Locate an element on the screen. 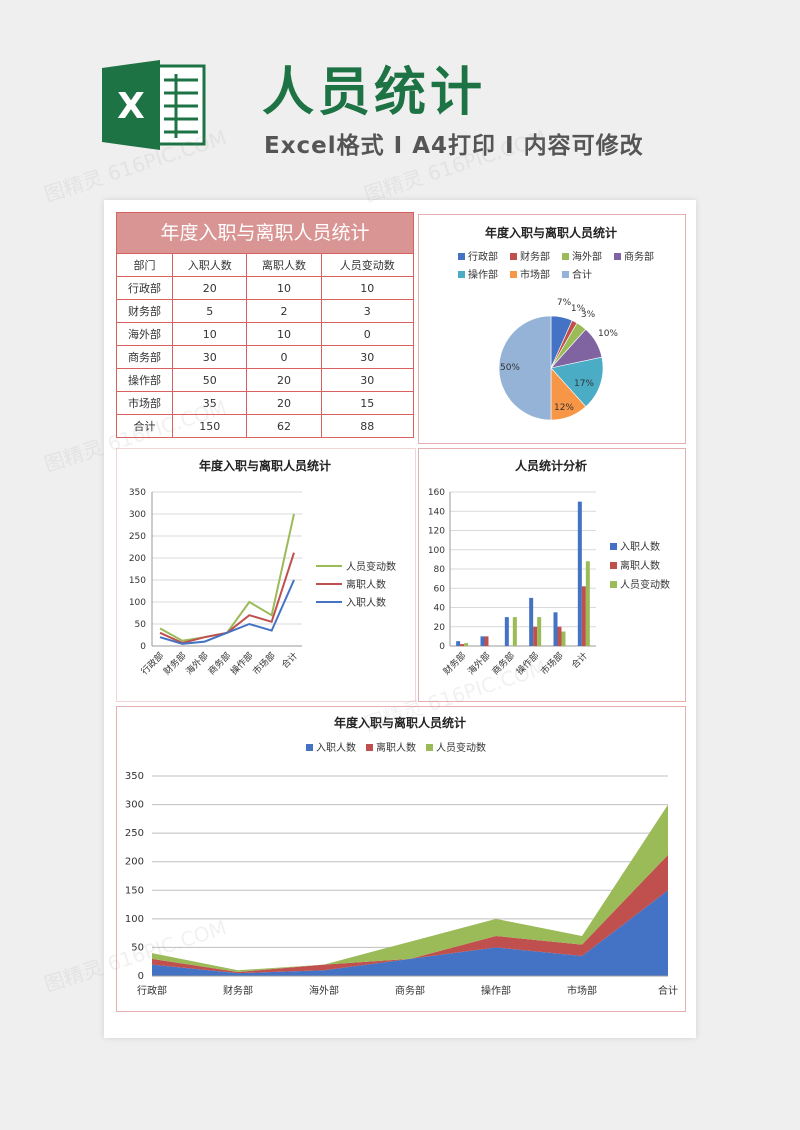 The image size is (800, 1130). table-row: 市场部 35 20 15 is located at coordinates (265, 403).